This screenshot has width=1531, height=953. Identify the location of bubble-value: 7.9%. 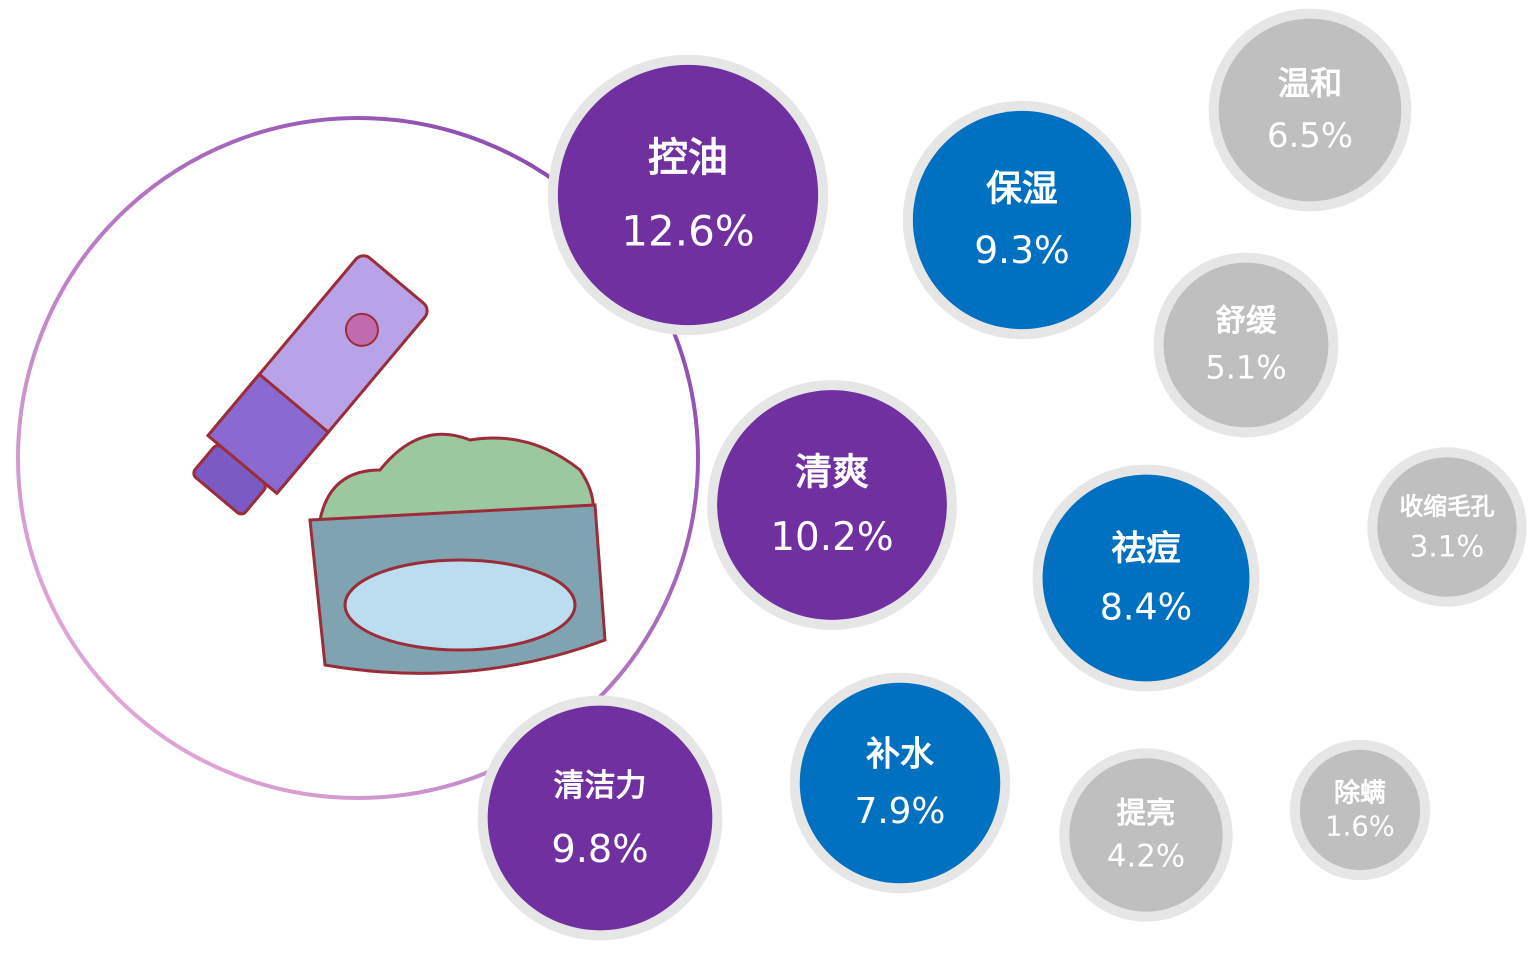
(900, 811).